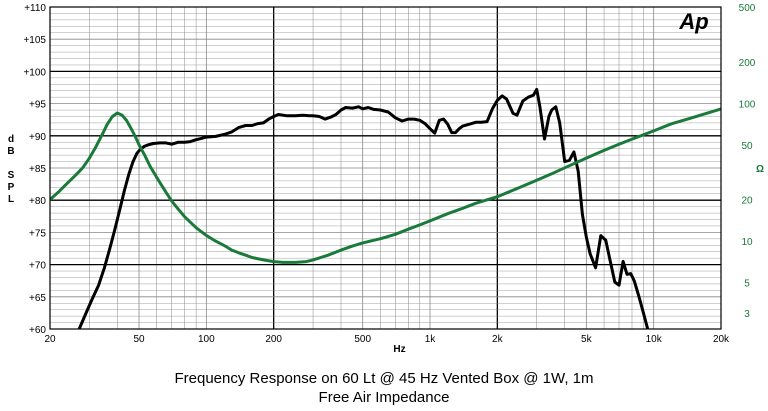  I want to click on y-left-tick-label: +90, so click(37, 137).